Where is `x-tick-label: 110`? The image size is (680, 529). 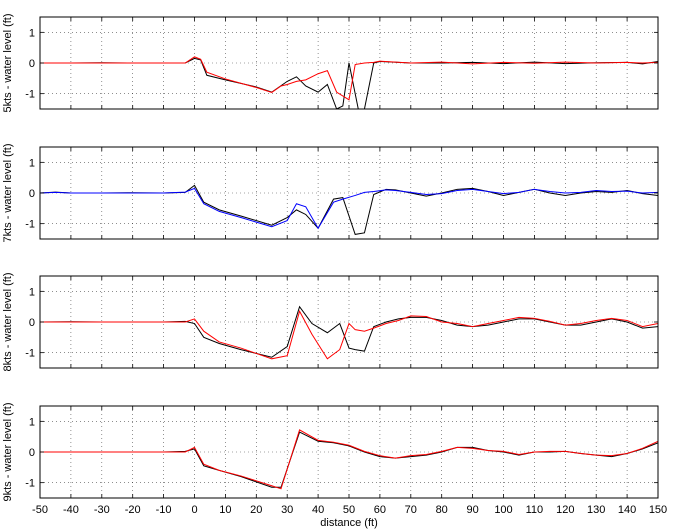
x-tick-label: 110 is located at coordinates (535, 510).